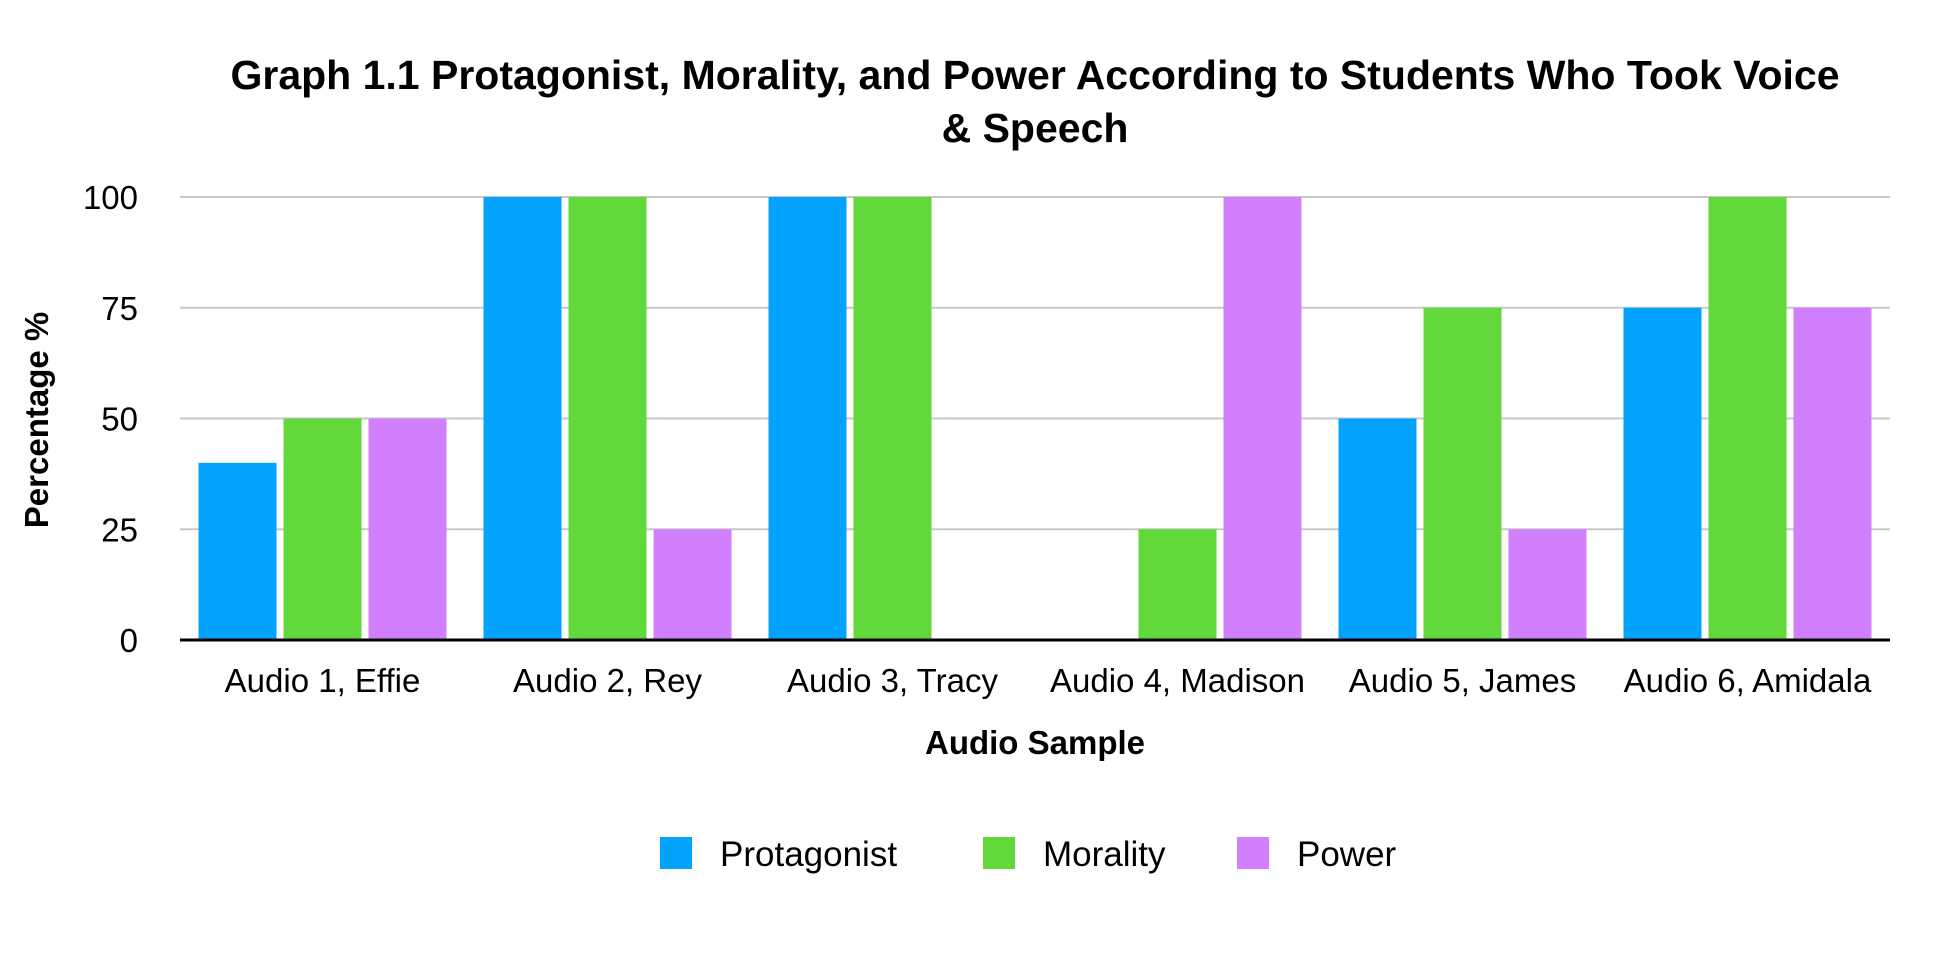  Describe the element at coordinates (1104, 854) in the screenshot. I see `legend-label-morality: Morality` at that location.